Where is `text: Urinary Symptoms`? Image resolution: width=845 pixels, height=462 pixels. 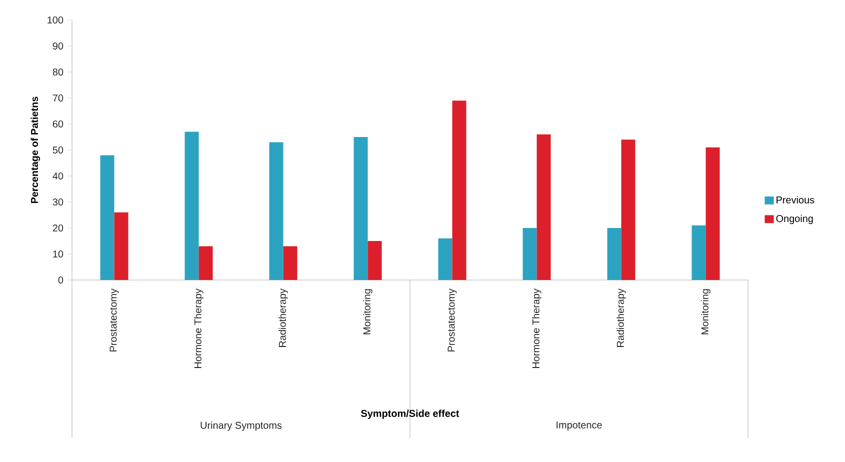
text: Urinary Symptoms is located at coordinates (241, 426).